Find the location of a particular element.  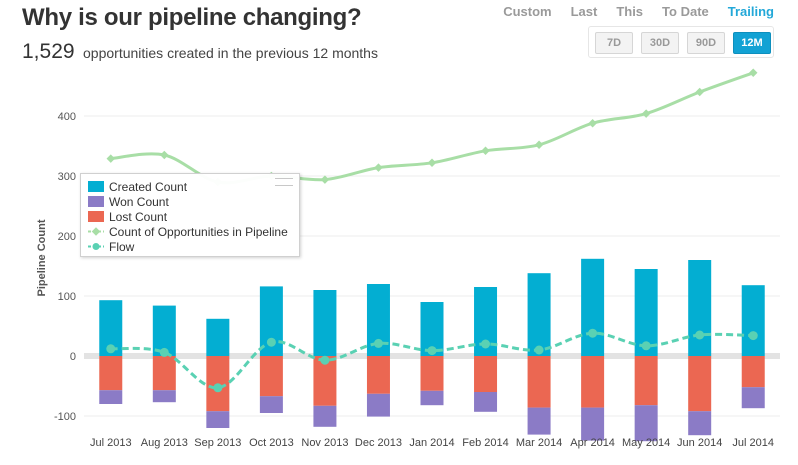

y-tick-label: 200 is located at coordinates (67, 237).